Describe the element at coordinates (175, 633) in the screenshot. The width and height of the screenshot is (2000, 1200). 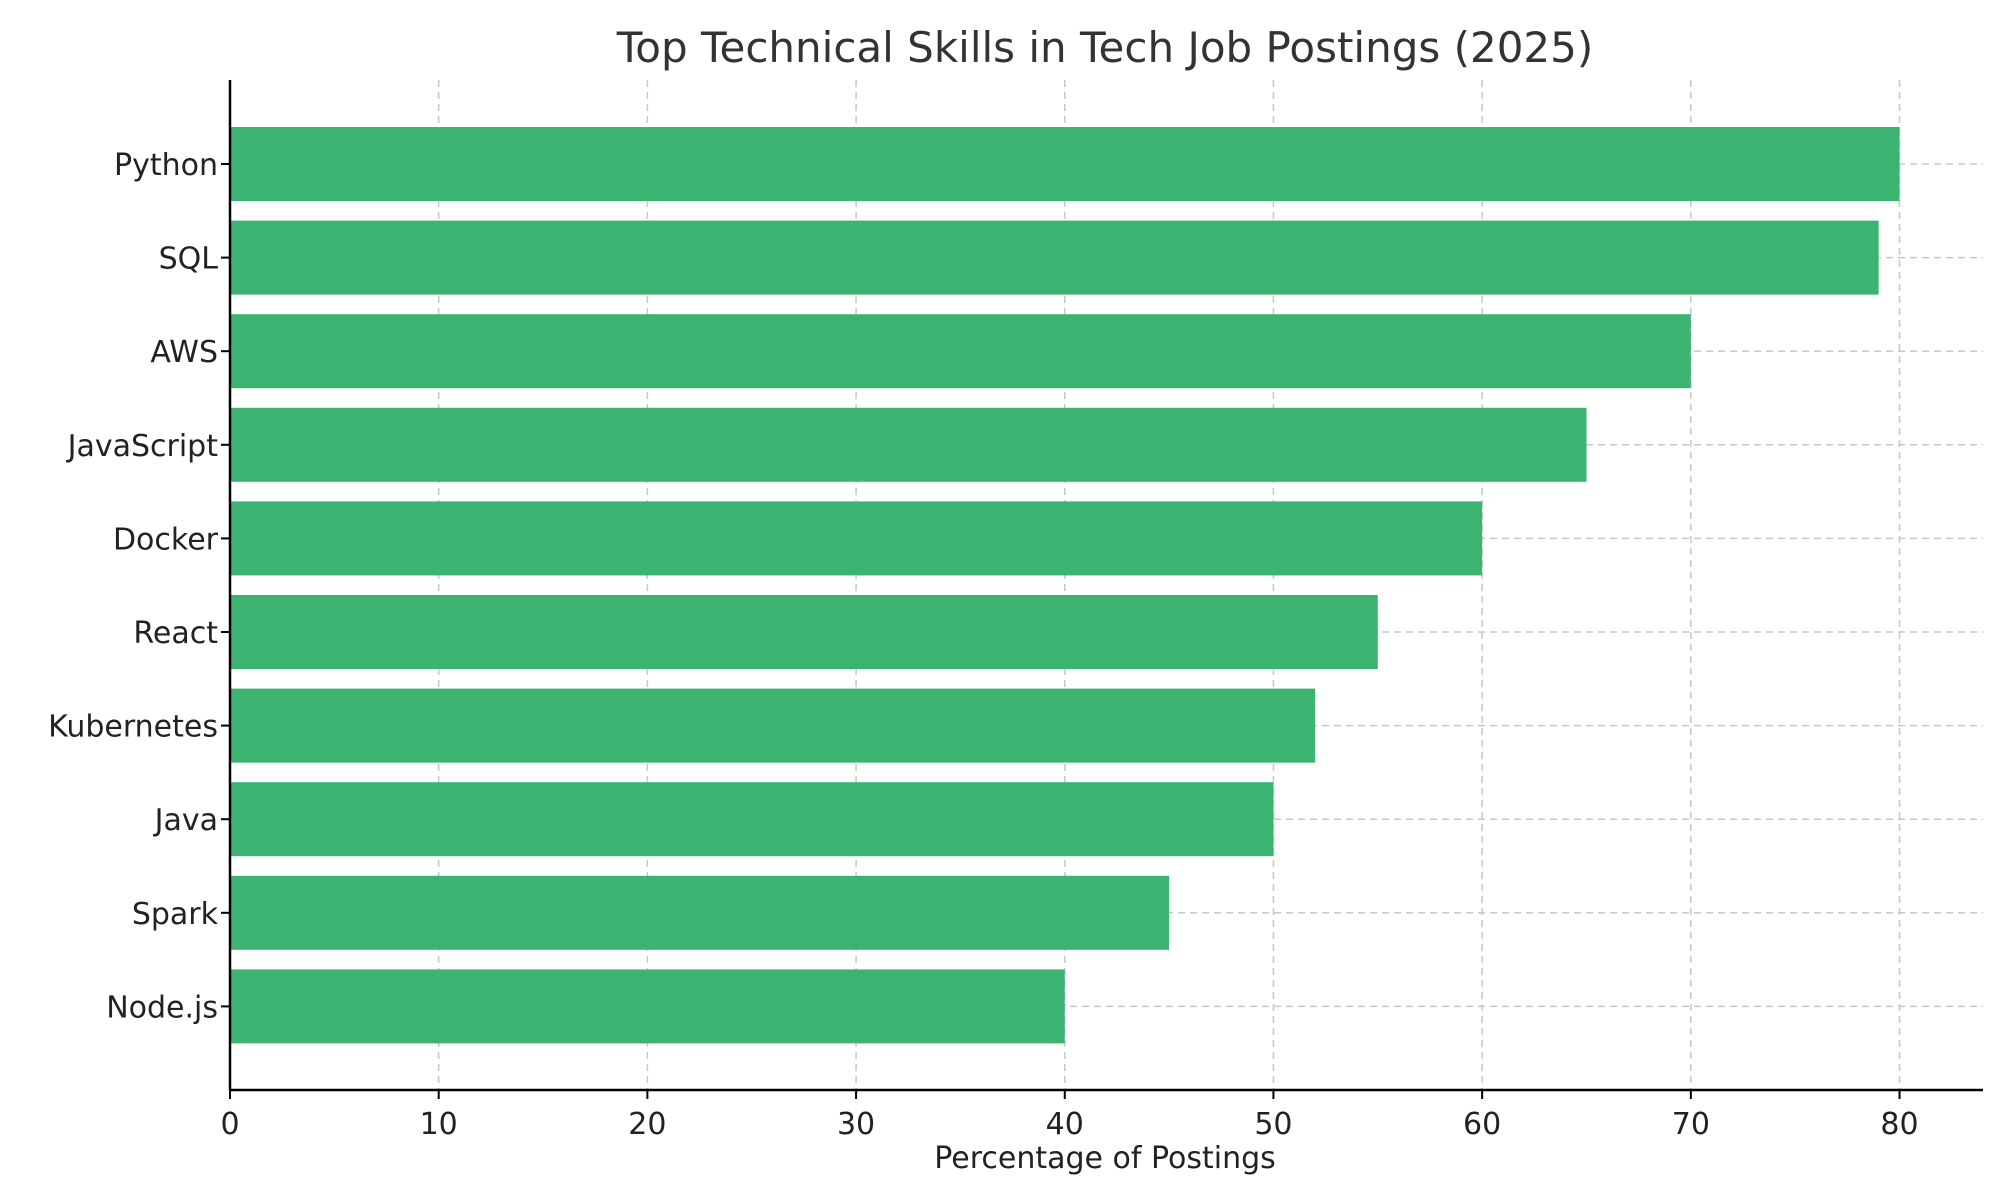
I see `y-tick-label-react: React` at that location.